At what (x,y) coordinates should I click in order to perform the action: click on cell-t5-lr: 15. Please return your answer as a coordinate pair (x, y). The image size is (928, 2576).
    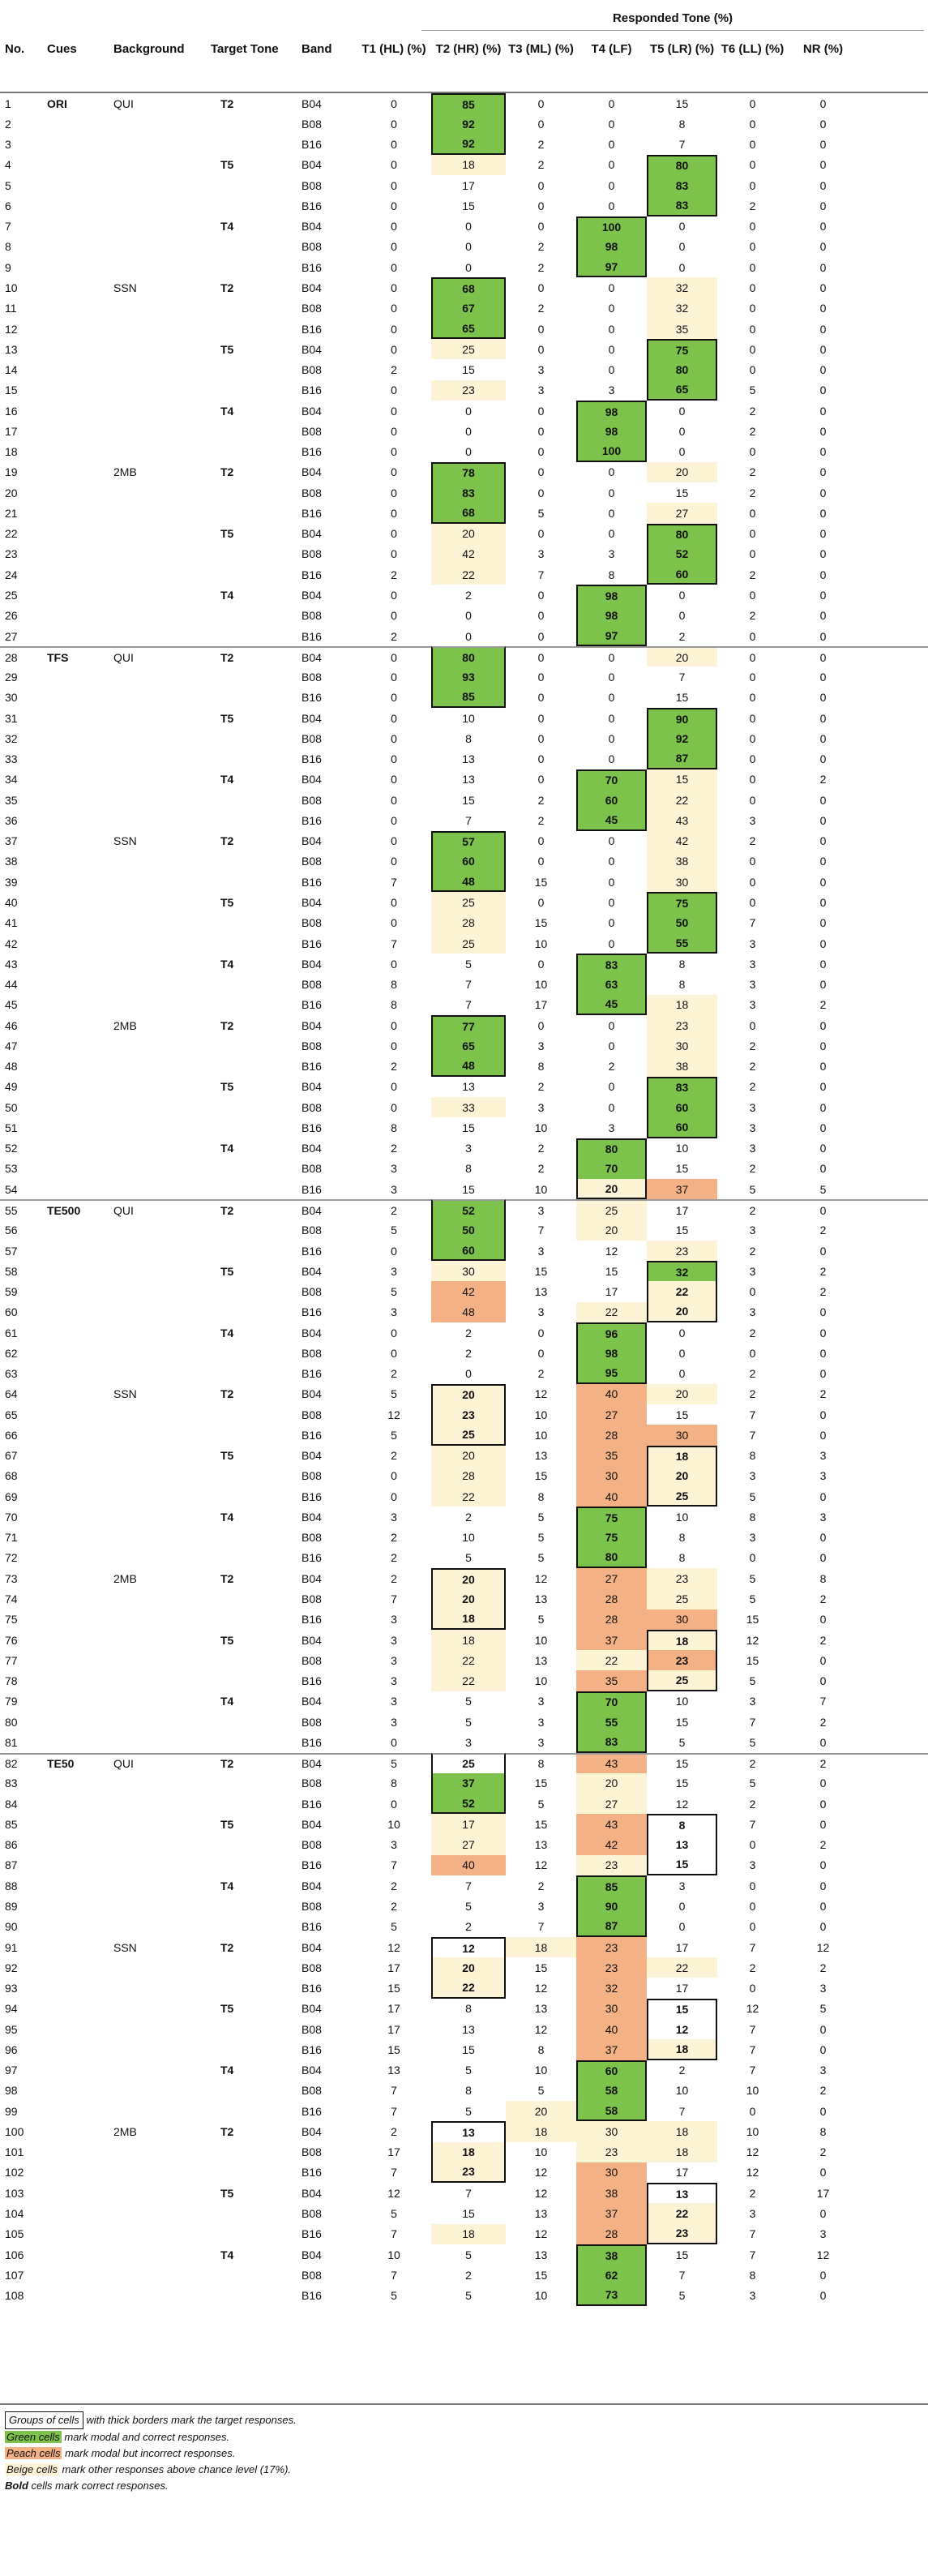
    Looking at the image, I should click on (682, 1865).